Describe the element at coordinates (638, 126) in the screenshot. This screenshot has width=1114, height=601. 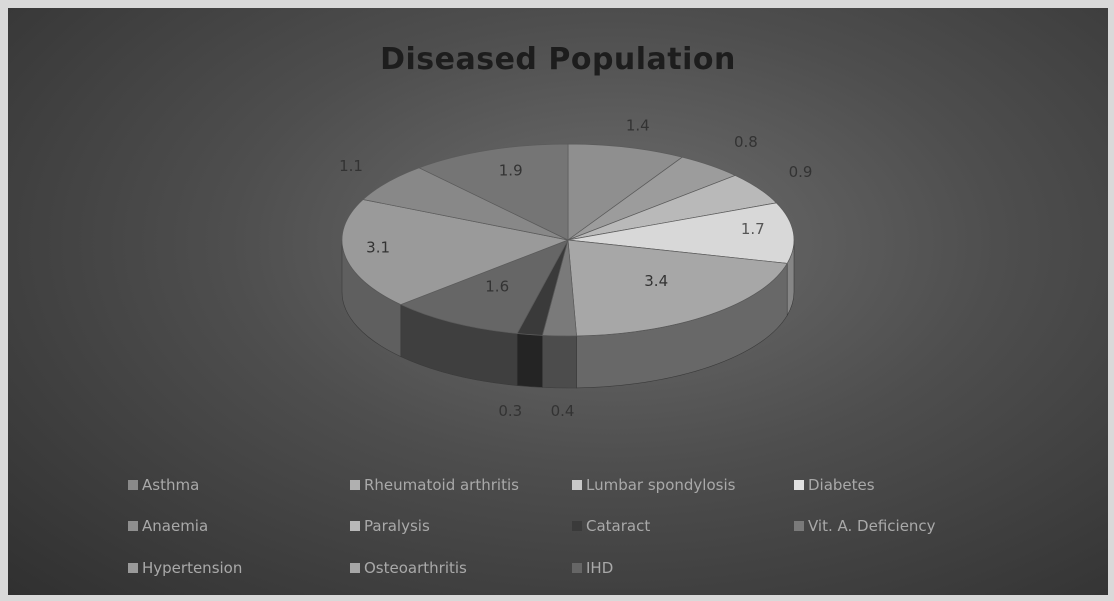
I see `data-label: 1.4` at that location.